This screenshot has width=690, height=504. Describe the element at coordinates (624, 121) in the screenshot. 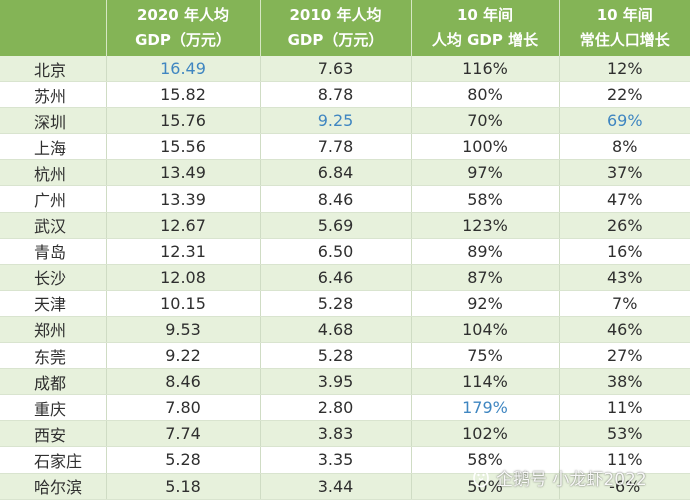

I see `cell-pop-growth: 69%` at that location.